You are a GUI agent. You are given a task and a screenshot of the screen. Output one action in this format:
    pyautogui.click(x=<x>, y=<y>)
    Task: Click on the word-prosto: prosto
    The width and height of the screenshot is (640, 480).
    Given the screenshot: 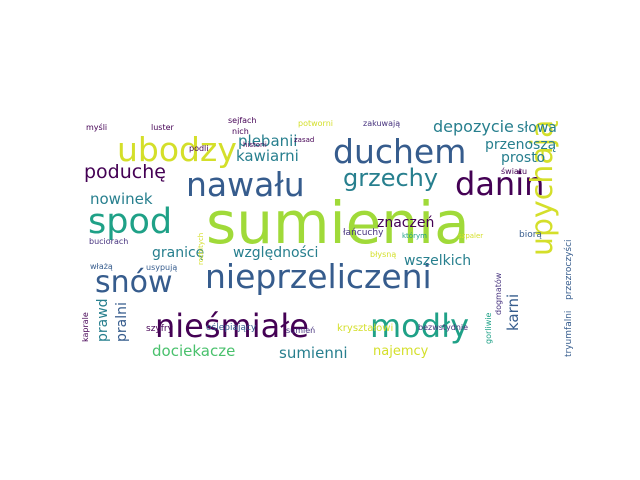 What is the action you would take?
    pyautogui.click(x=523, y=158)
    